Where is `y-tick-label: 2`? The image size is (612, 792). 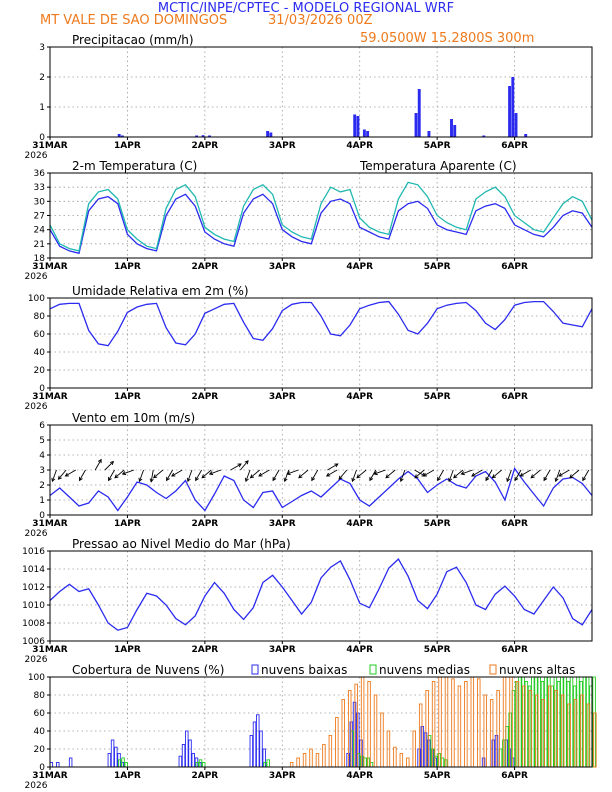 y-tick-label: 2 is located at coordinates (42, 486).